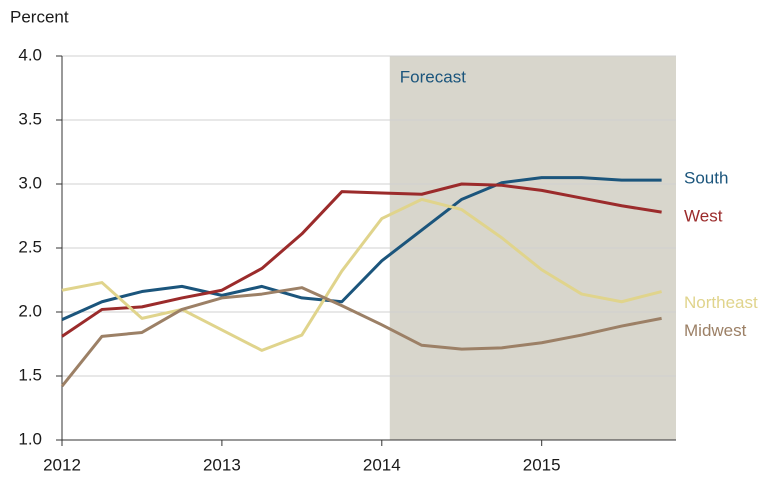 The image size is (779, 478). Describe the element at coordinates (30, 310) in the screenshot. I see `y-tick-label: 2.0` at that location.